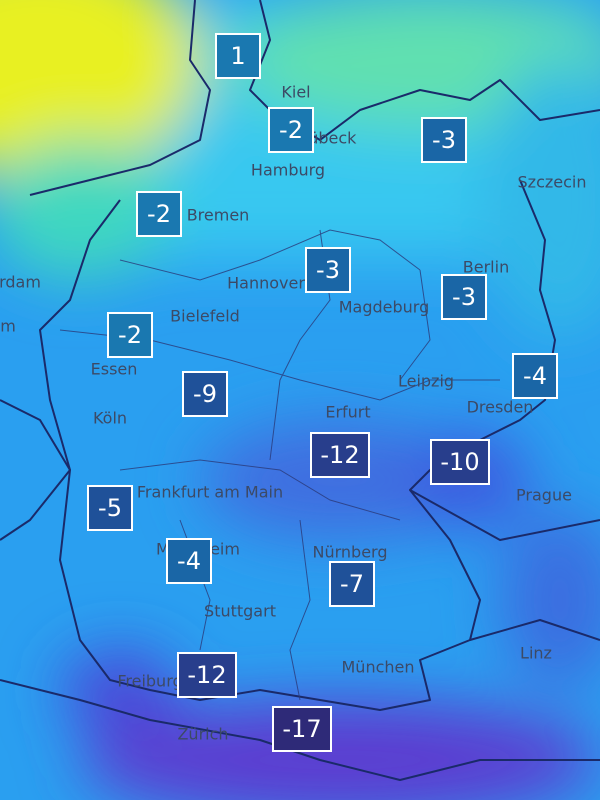  What do you see at coordinates (486, 267) in the screenshot?
I see `city-label: Berlin` at bounding box center [486, 267].